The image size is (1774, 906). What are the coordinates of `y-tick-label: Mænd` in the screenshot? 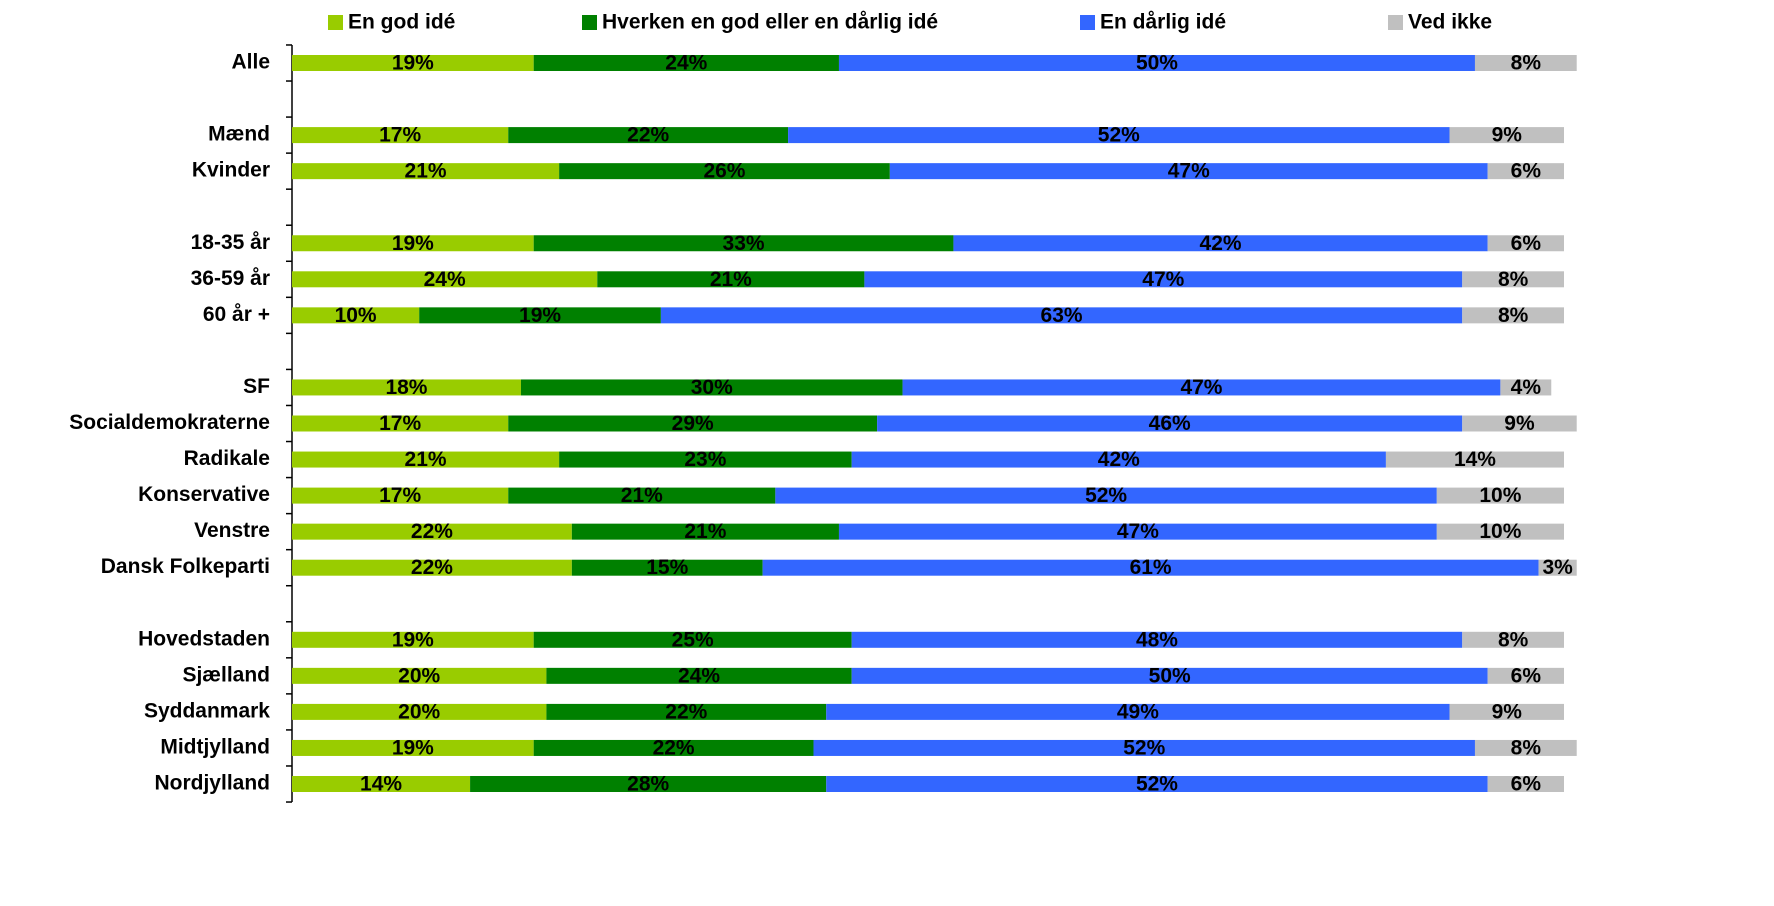 It's located at (239, 134).